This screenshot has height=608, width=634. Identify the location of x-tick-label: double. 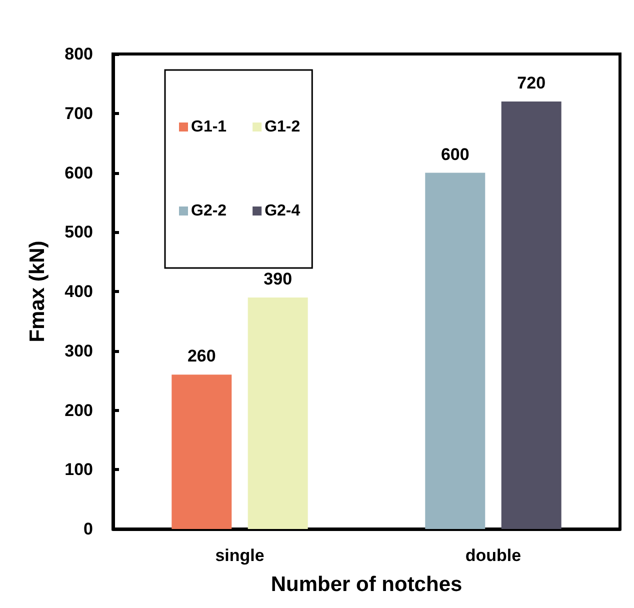
(493, 555).